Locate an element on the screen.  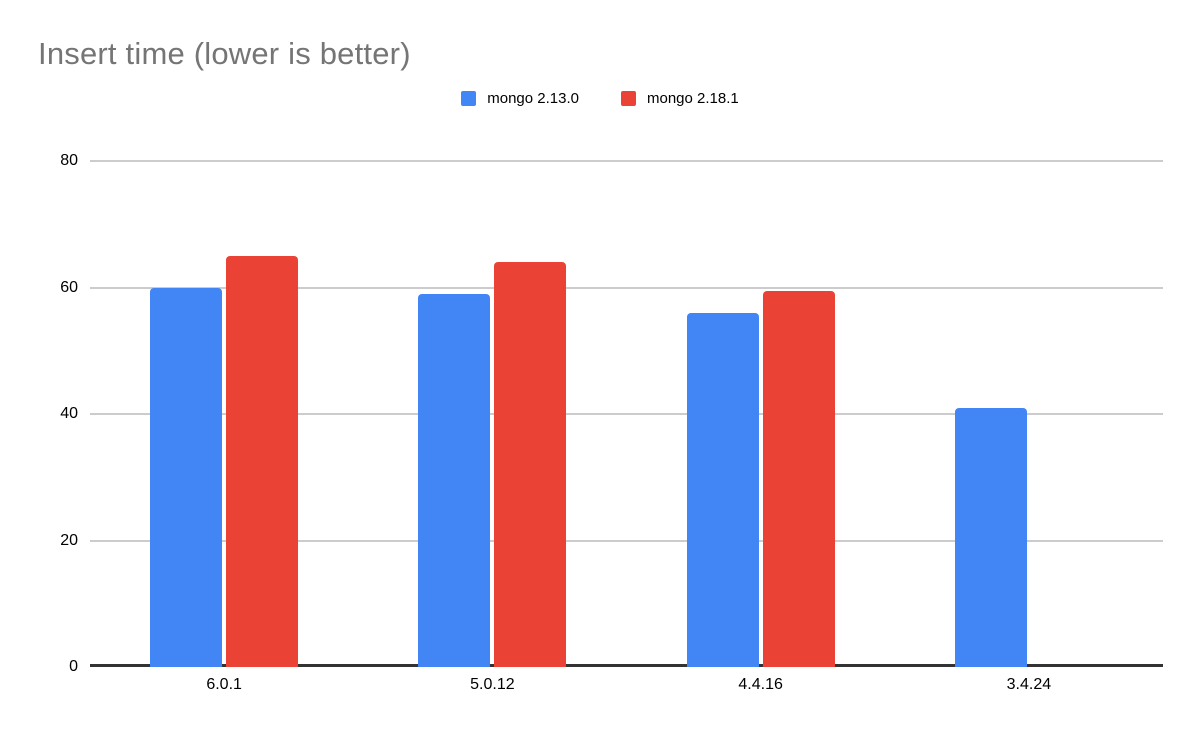
y-tick-label-0: 0 is located at coordinates (73, 666).